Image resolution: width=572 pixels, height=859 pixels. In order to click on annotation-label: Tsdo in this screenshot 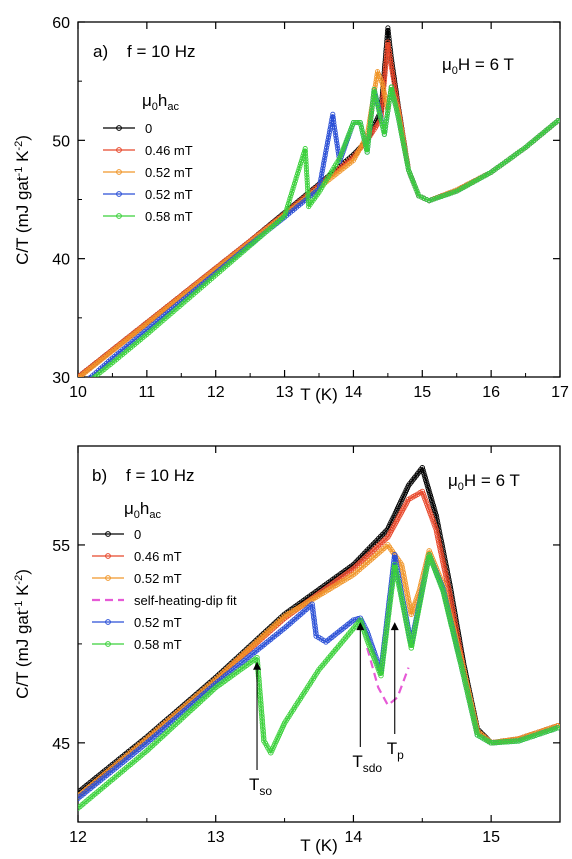, I will do `click(367, 763)`.